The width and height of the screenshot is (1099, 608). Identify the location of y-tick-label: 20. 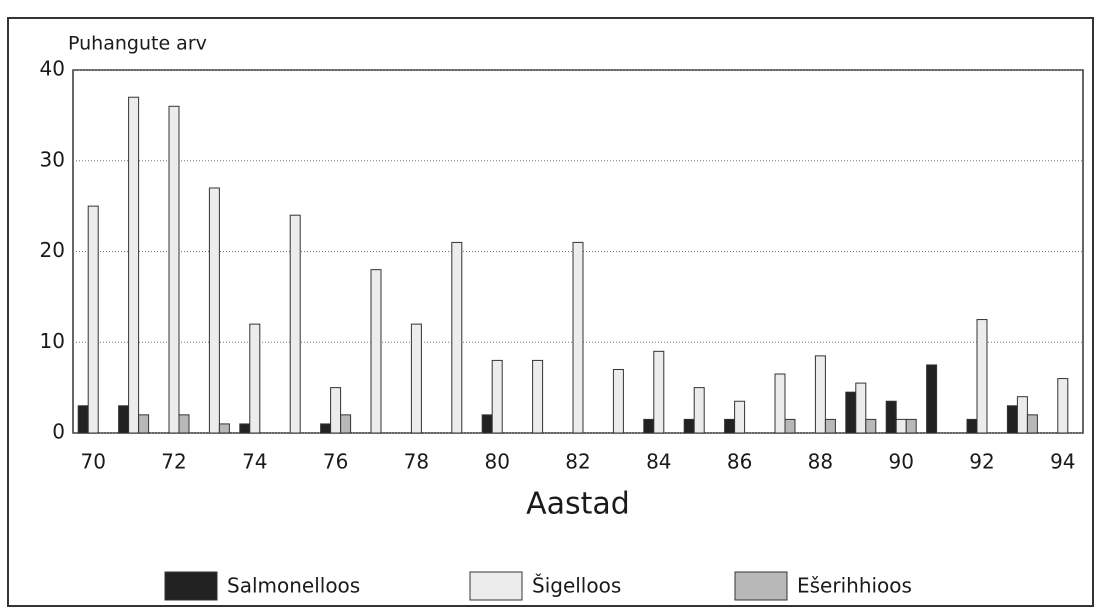
(52, 250).